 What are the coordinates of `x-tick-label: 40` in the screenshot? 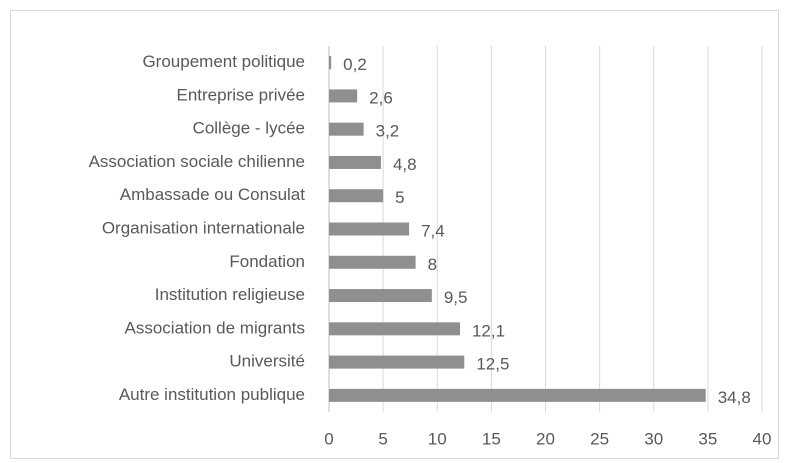 It's located at (762, 438).